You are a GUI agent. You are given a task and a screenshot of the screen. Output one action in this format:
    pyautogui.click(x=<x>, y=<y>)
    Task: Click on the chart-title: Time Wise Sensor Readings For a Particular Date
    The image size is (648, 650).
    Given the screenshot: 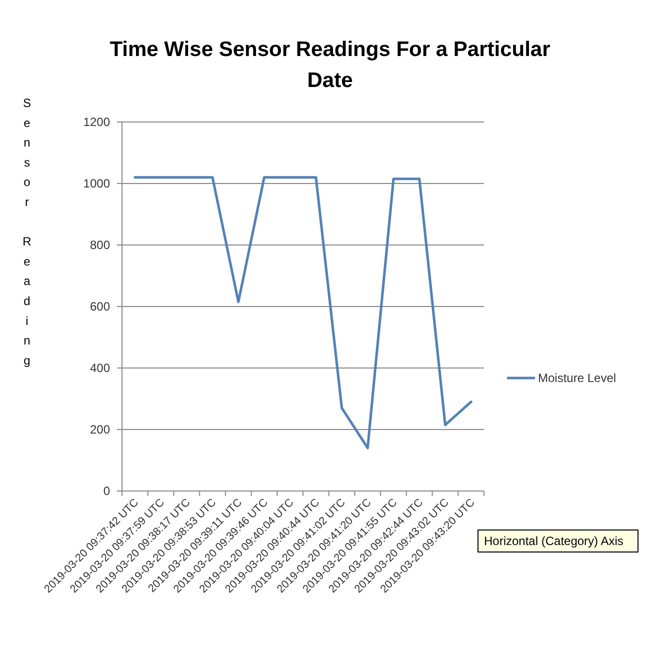 What is the action you would take?
    pyautogui.click(x=330, y=65)
    